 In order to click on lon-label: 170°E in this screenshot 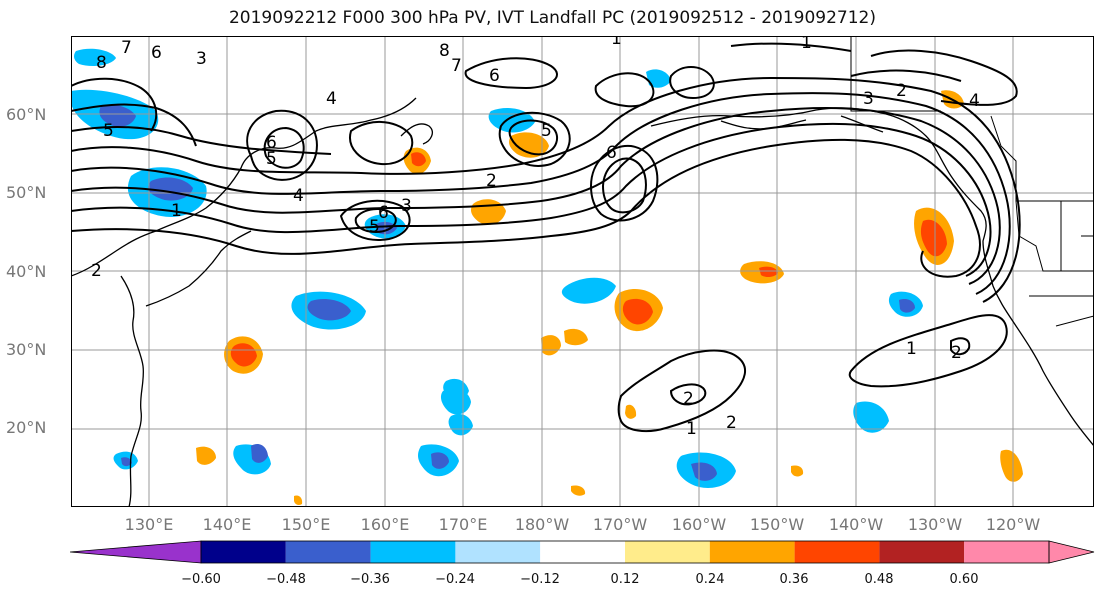, I will do `click(463, 524)`.